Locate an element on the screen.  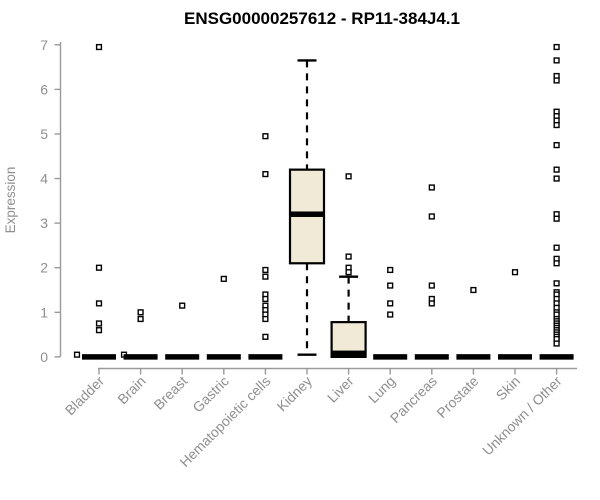
x-tick-label: Liver is located at coordinates (340, 389).